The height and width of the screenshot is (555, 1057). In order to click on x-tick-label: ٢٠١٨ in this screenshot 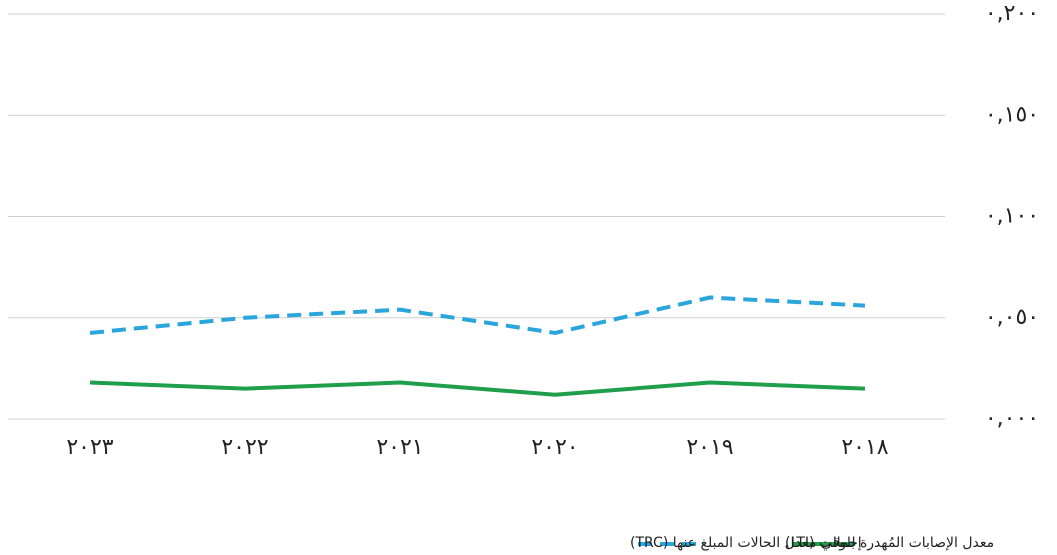, I will do `click(864, 447)`.